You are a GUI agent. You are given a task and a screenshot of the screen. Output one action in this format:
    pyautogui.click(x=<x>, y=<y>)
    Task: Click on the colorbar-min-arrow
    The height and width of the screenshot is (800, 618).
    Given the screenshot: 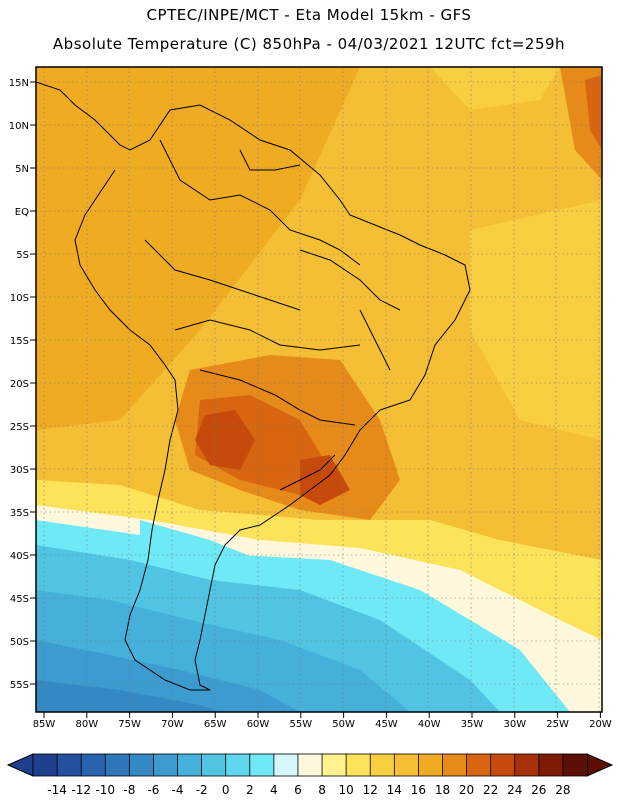 What is the action you would take?
    pyautogui.click(x=20, y=765)
    